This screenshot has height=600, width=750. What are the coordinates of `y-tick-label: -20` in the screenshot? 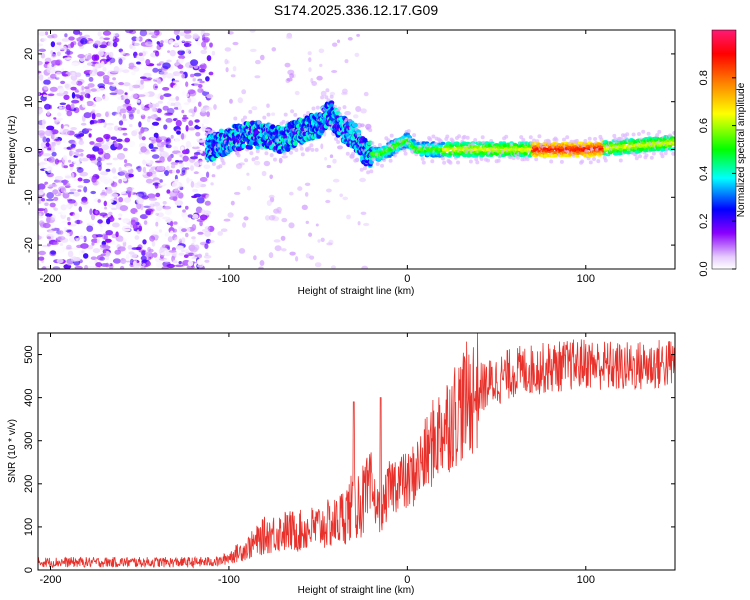 It's located at (29, 245).